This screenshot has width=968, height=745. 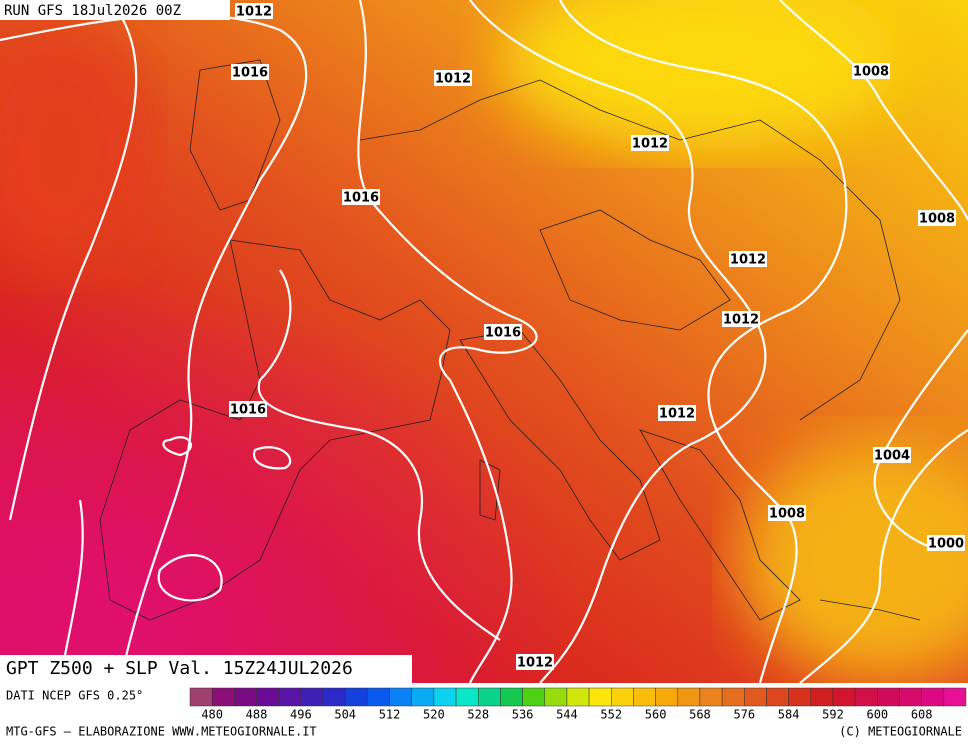 I want to click on colorbar-label: 528, so click(x=478, y=715).